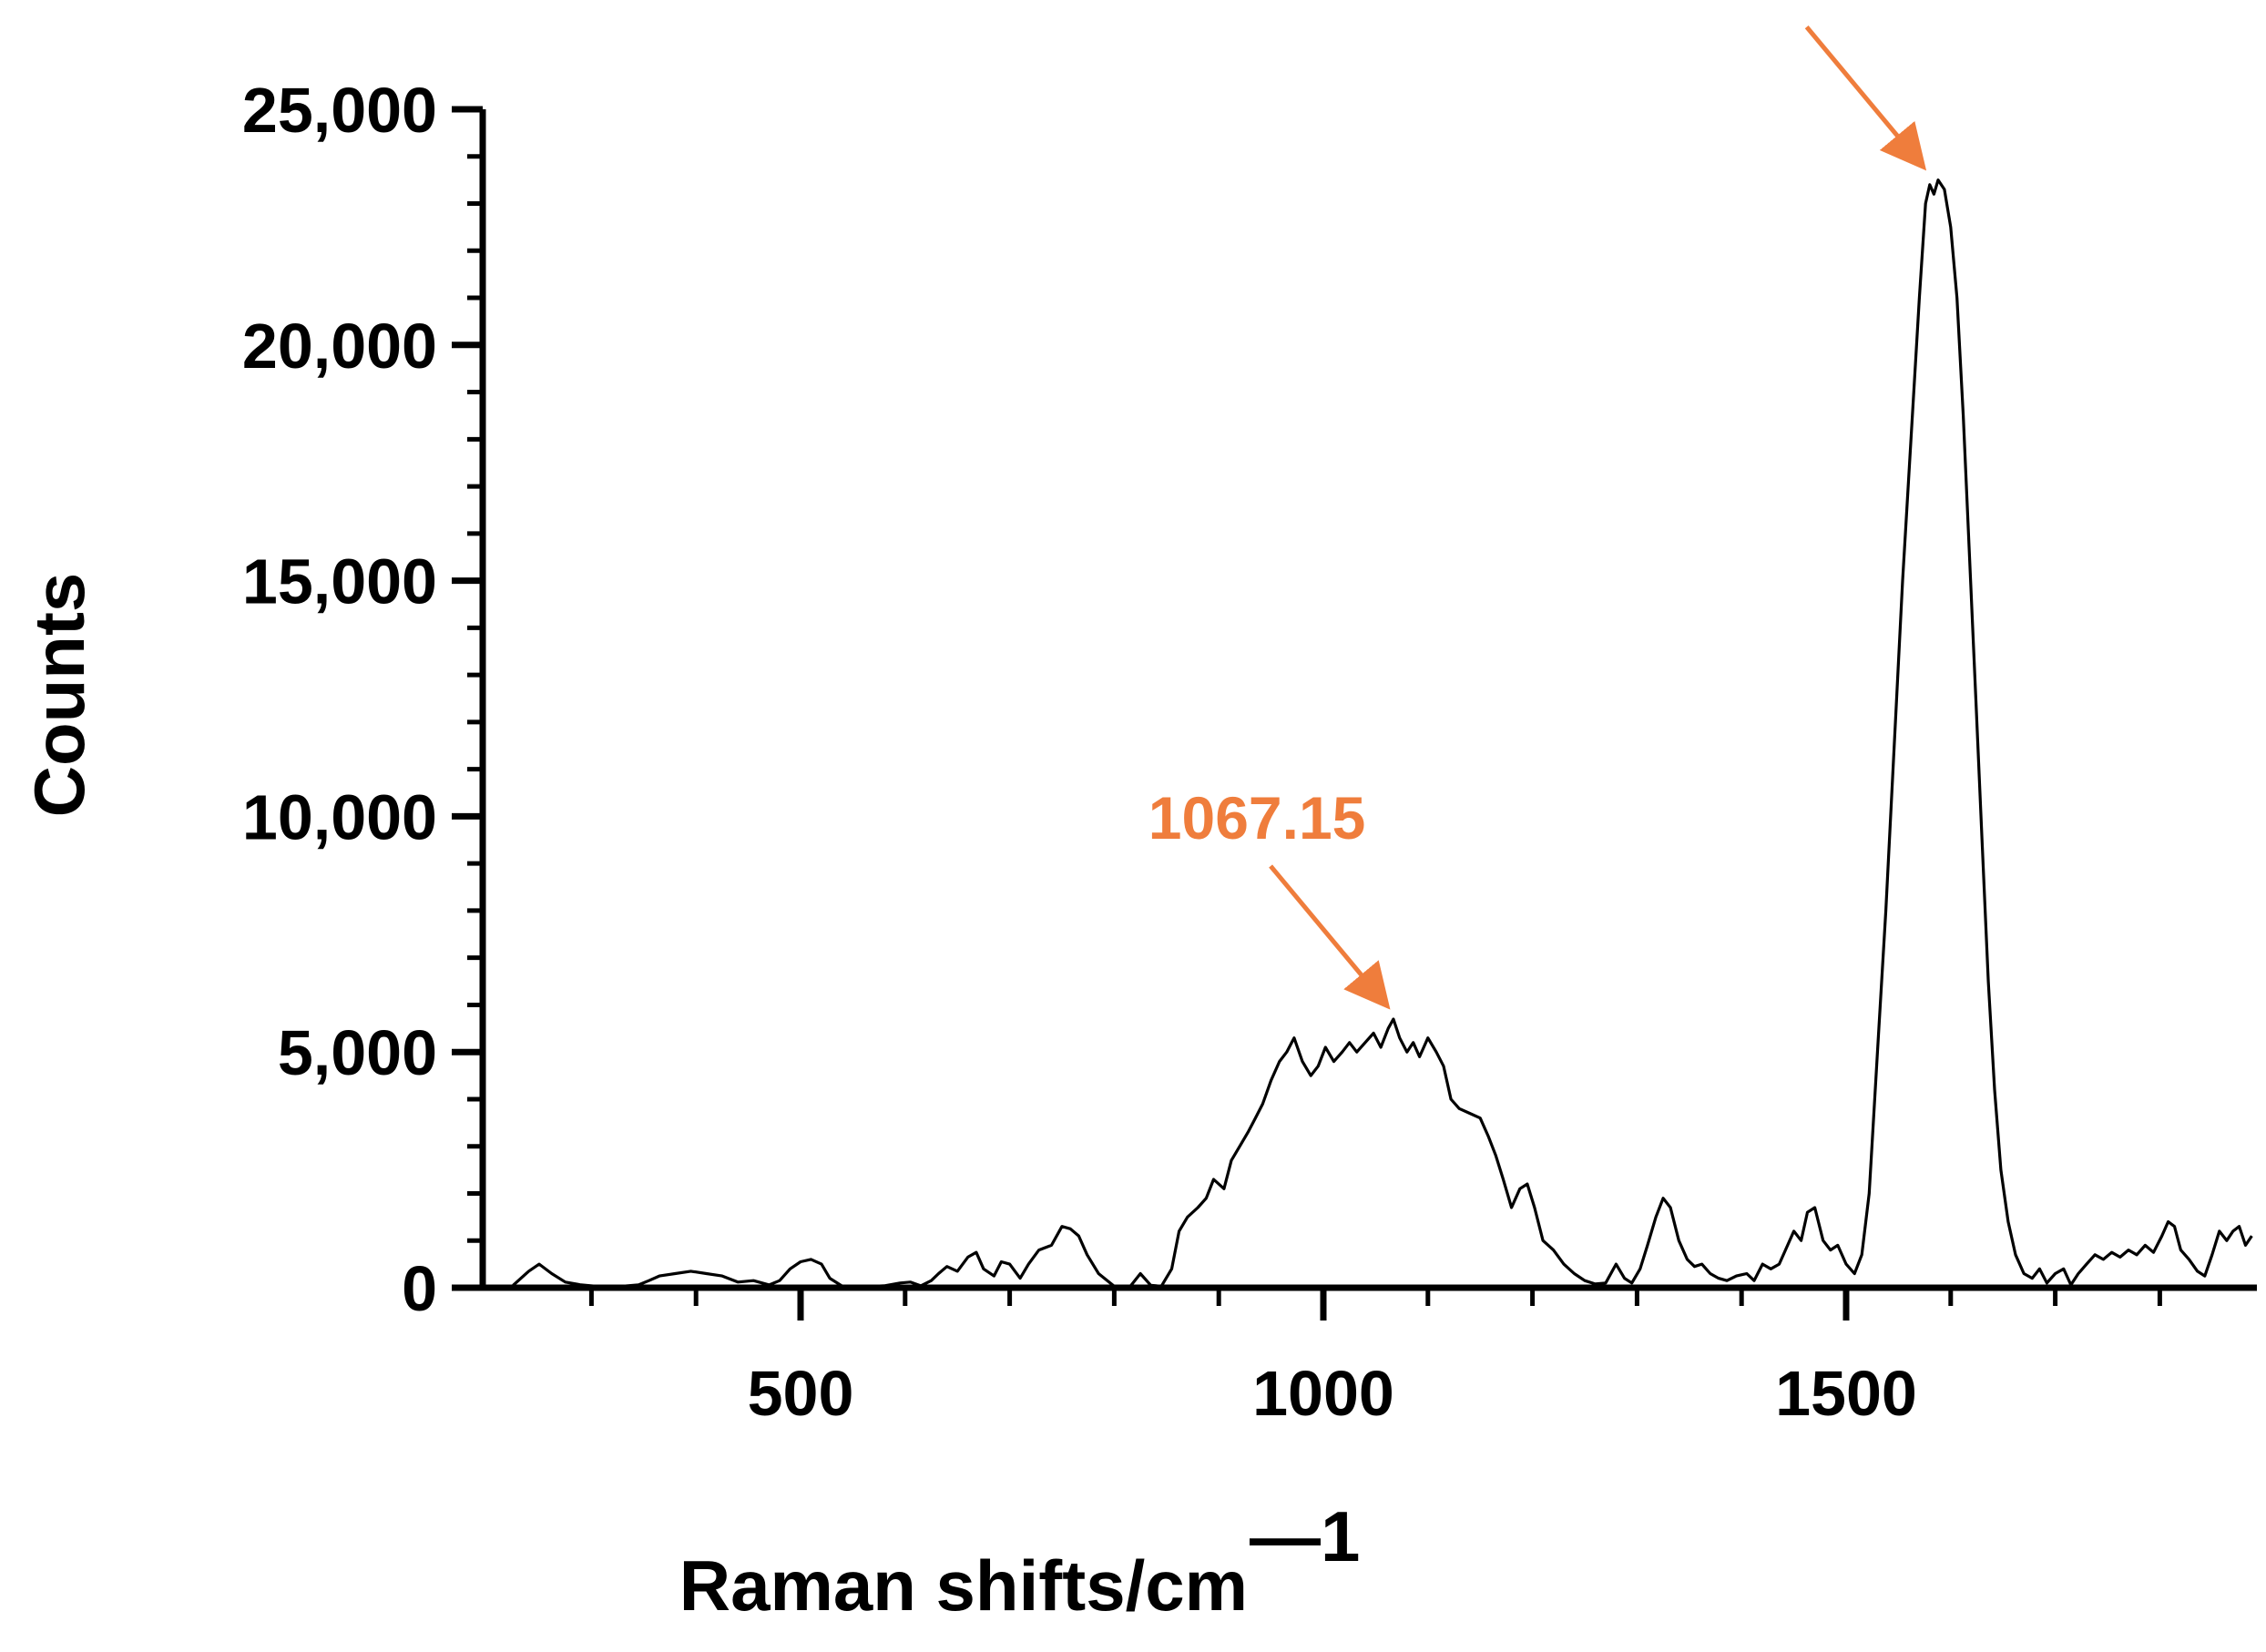 The image size is (2266, 1652). Describe the element at coordinates (364, 699) in the screenshot. I see `y-axis: 0 5,000 10,000 15,000 20,000 25,000` at that location.